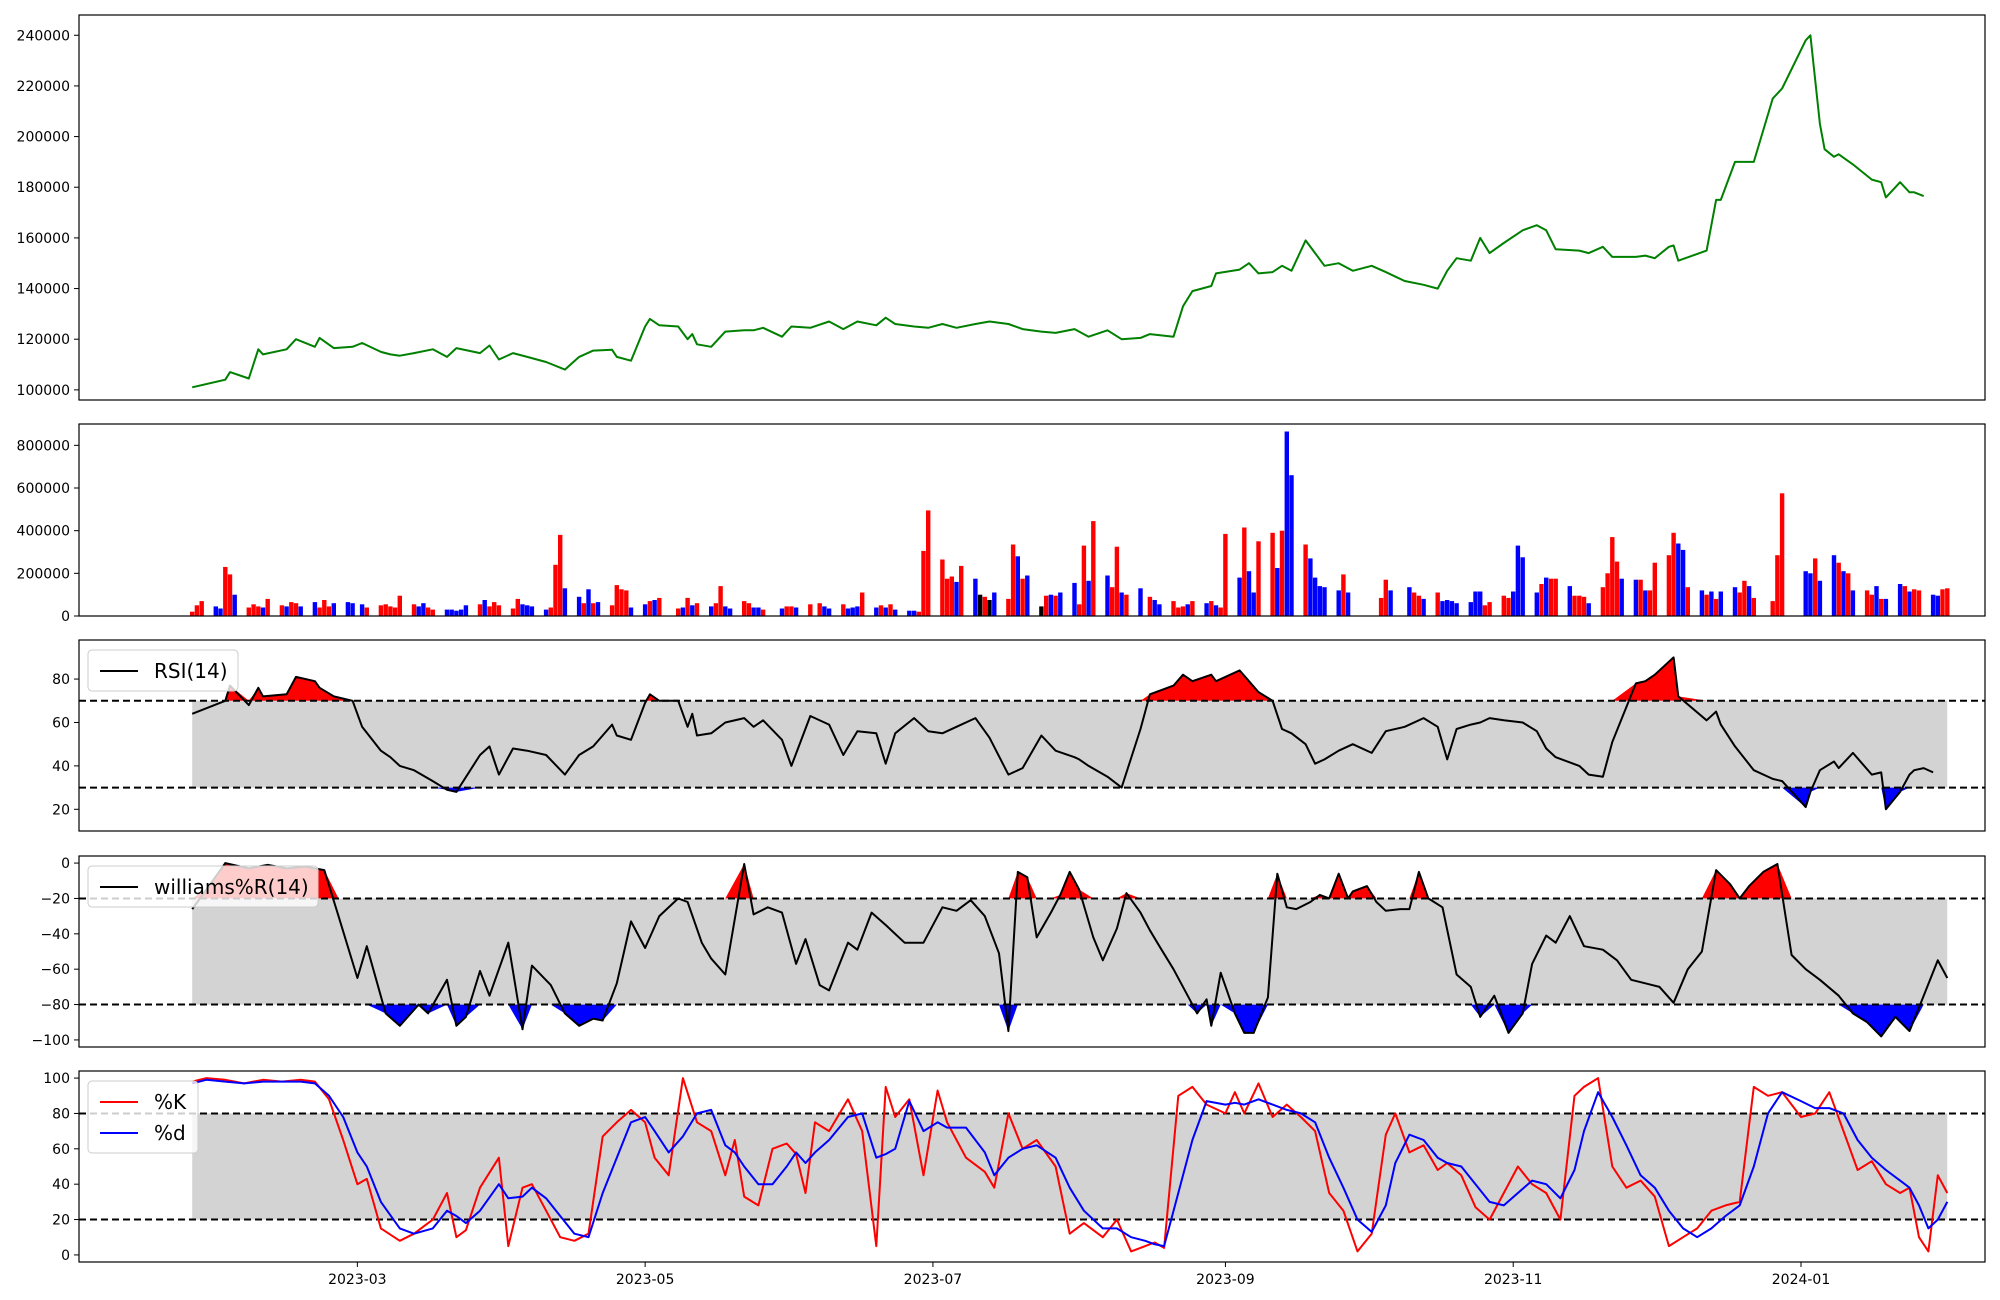  Describe the element at coordinates (55, 1006) in the screenshot. I see `y-tick-label: −80` at that location.